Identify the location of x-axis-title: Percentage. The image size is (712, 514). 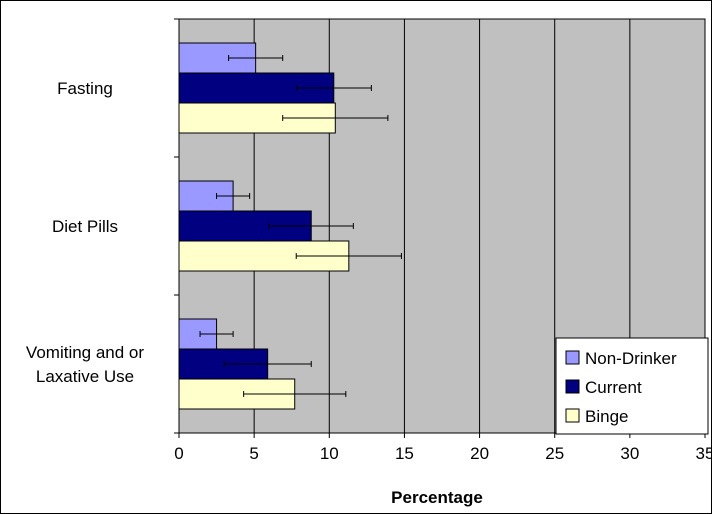
(437, 497).